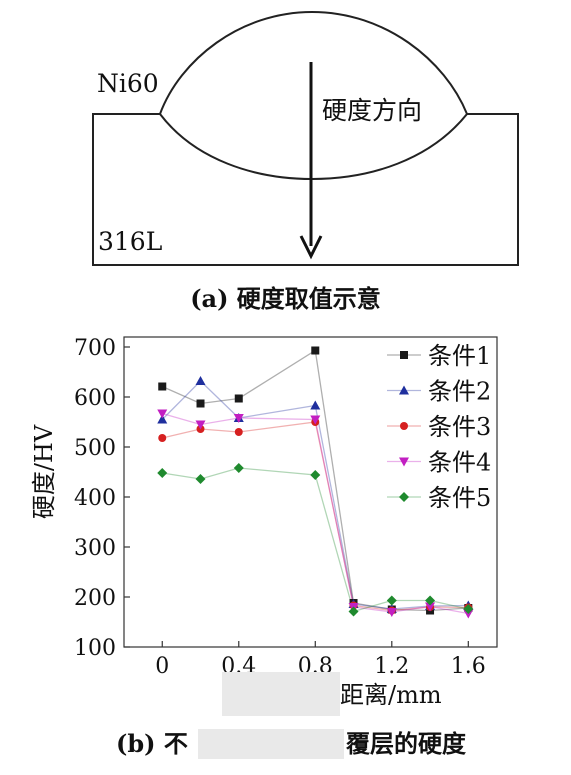 This screenshot has height=775, width=571. What do you see at coordinates (468, 666) in the screenshot?
I see `x-tick-label: 1.6` at bounding box center [468, 666].